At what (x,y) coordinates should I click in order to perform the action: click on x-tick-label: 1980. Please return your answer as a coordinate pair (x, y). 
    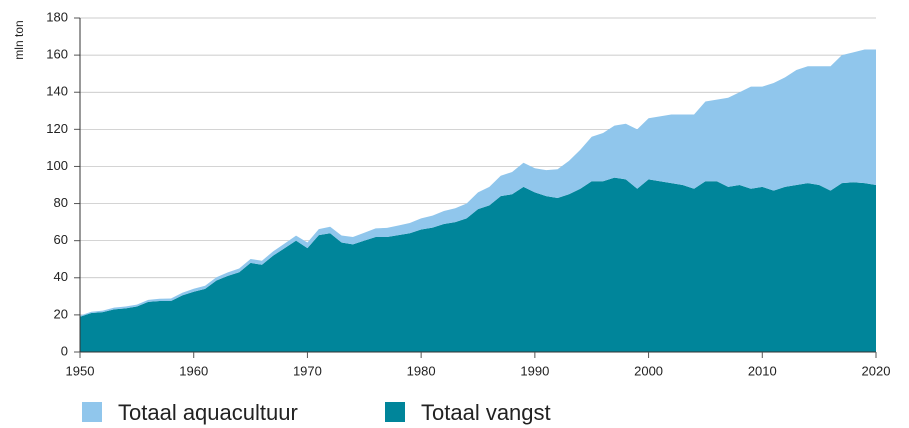
    Looking at the image, I should click on (421, 370).